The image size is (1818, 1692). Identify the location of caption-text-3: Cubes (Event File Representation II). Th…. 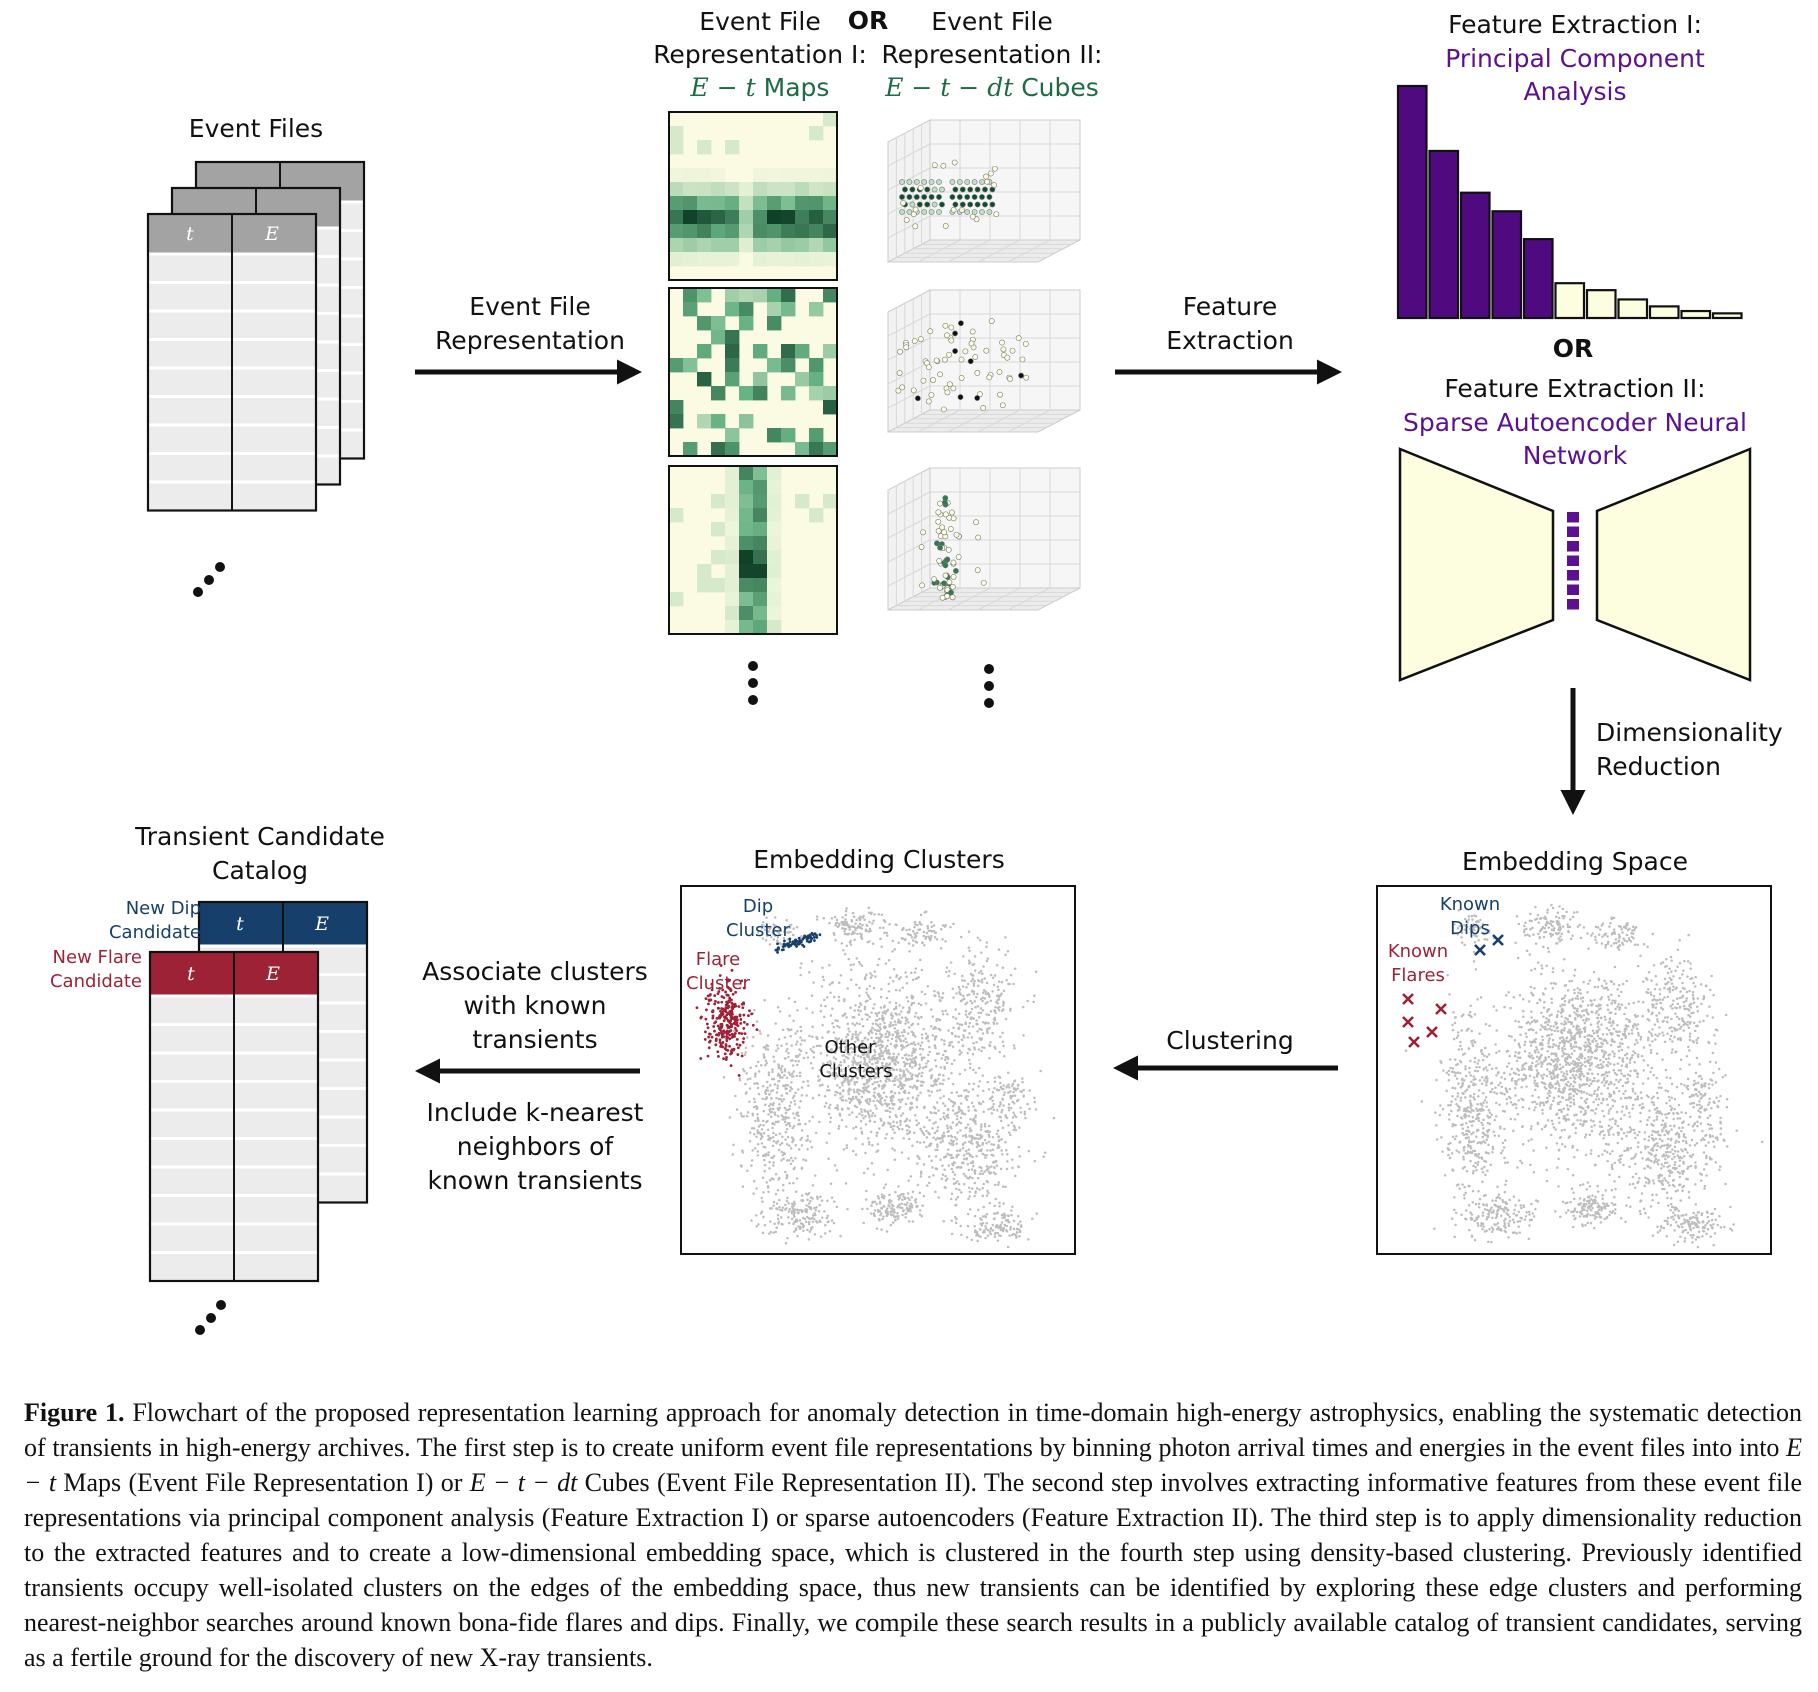
(913, 1570).